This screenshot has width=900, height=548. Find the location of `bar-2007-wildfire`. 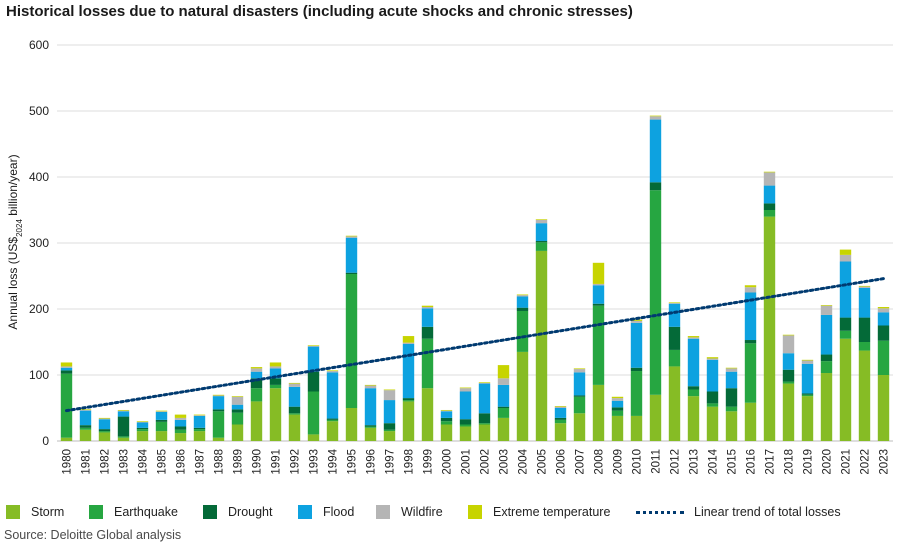

bar-2007-wildfire is located at coordinates (579, 371).